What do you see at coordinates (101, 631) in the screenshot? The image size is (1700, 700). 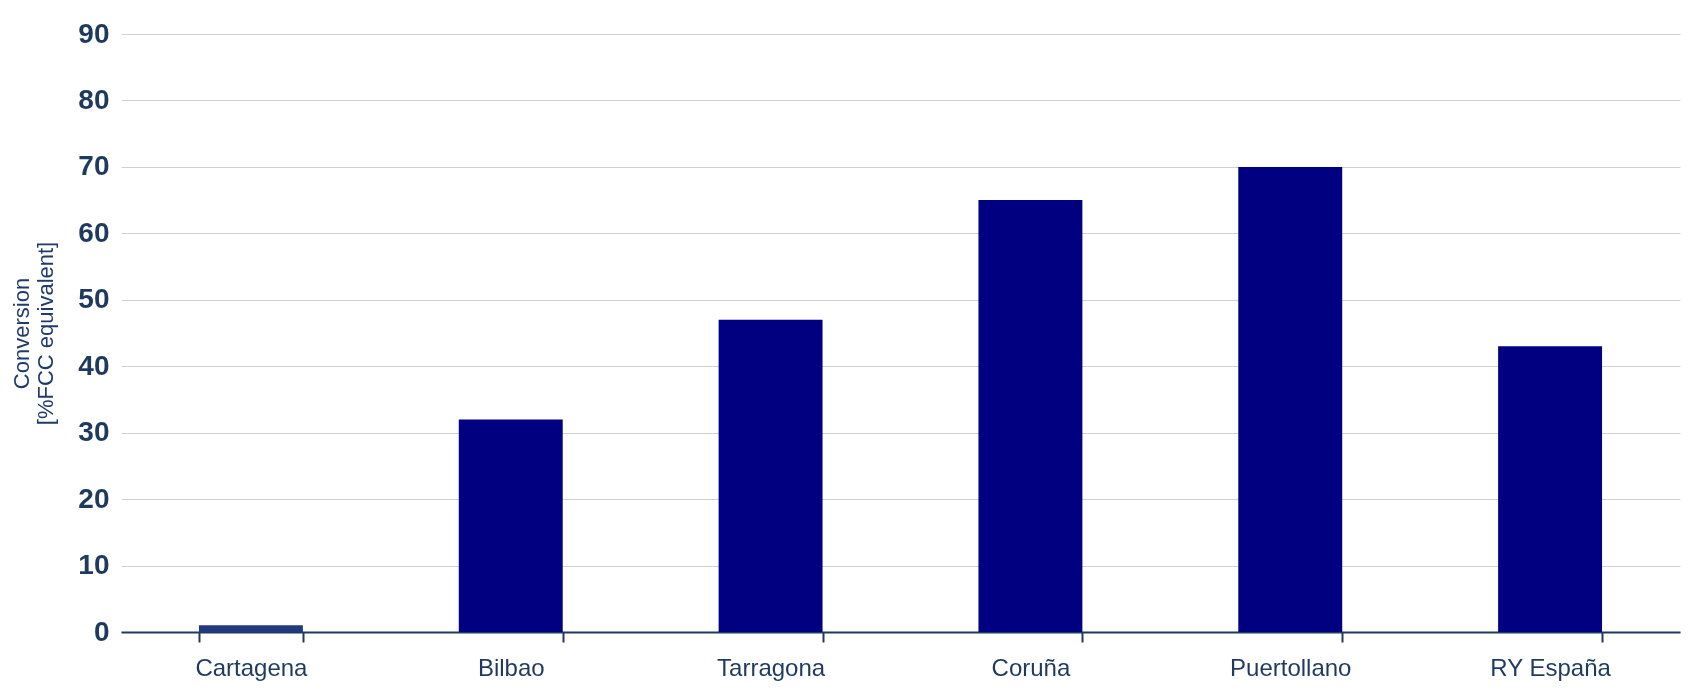 I see `y-tick-label: 0` at bounding box center [101, 631].